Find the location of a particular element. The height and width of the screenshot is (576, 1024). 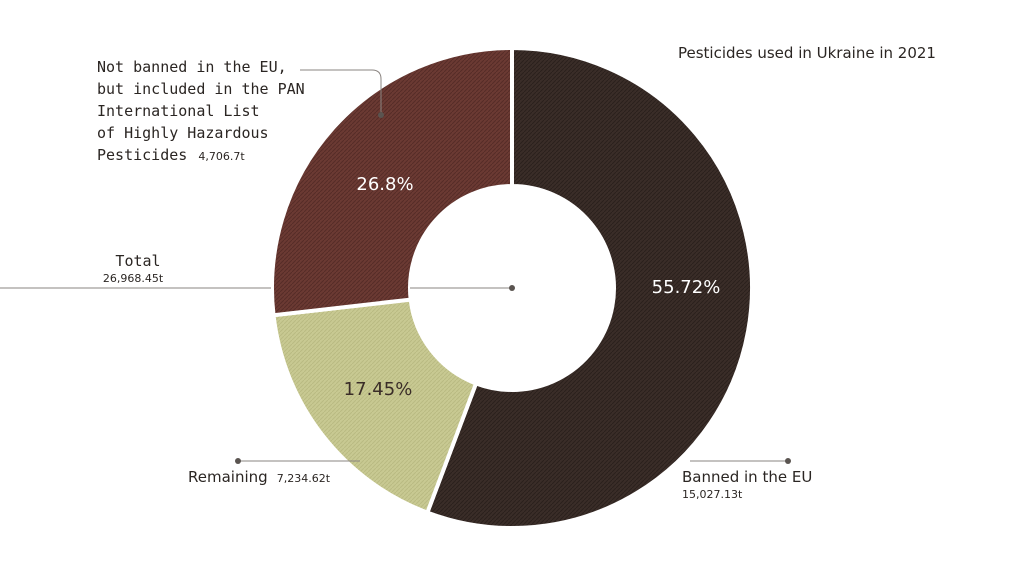

label-remaining: Remaining 7,234.62t is located at coordinates (259, 476).